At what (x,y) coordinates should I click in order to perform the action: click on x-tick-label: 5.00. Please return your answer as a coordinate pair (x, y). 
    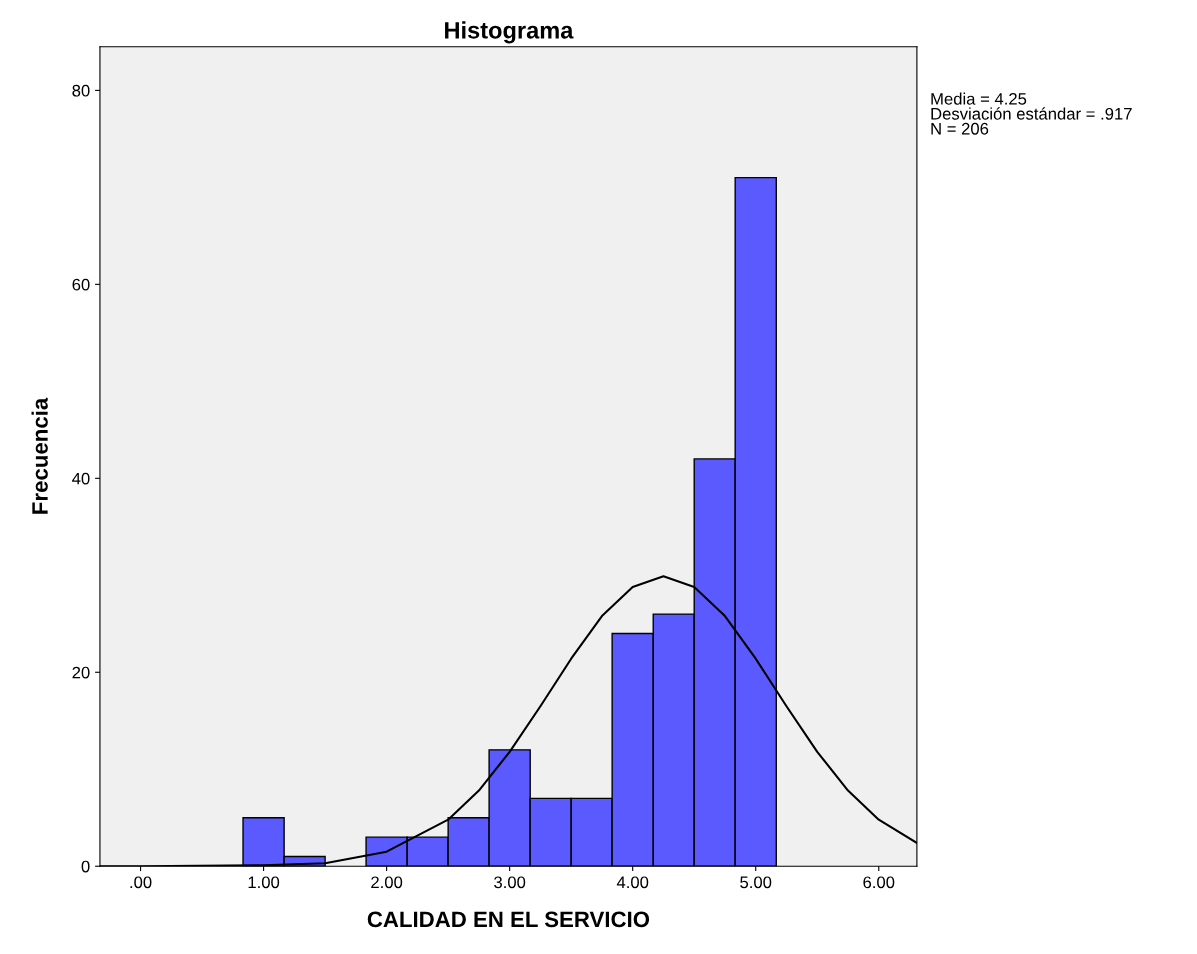
    Looking at the image, I should click on (756, 882).